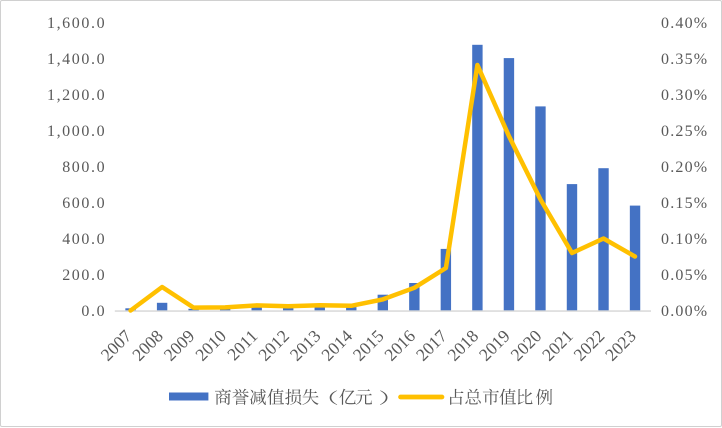  I want to click on svg-text: 0.40%, so click(684, 23).